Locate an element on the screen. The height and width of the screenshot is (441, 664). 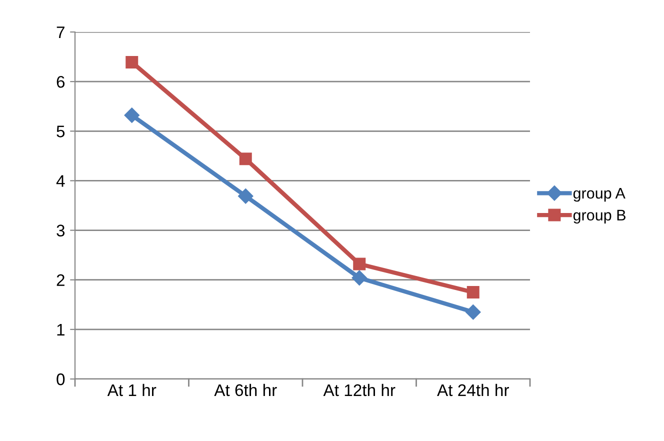
legend-label: group A is located at coordinates (599, 195).